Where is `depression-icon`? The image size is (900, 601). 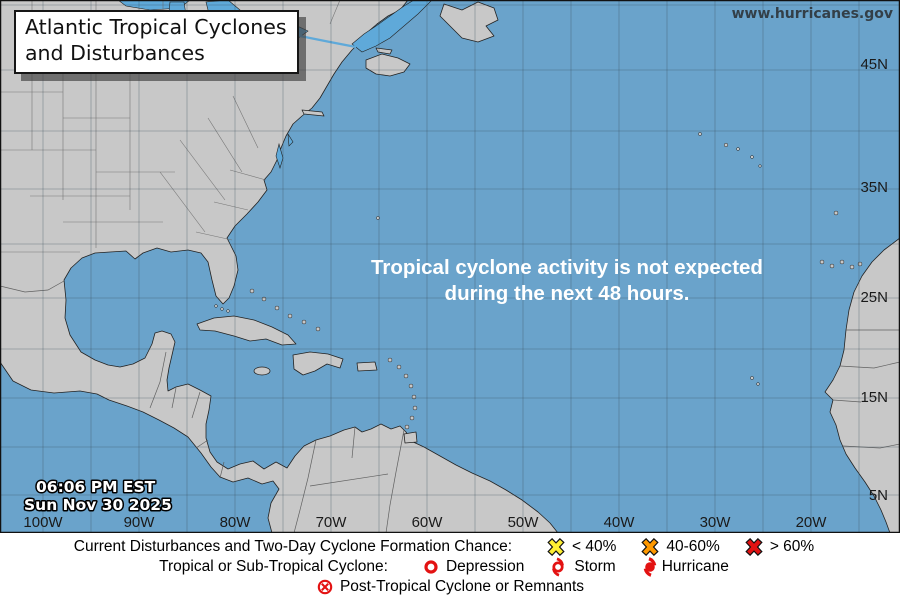
depression-icon is located at coordinates (431, 567).